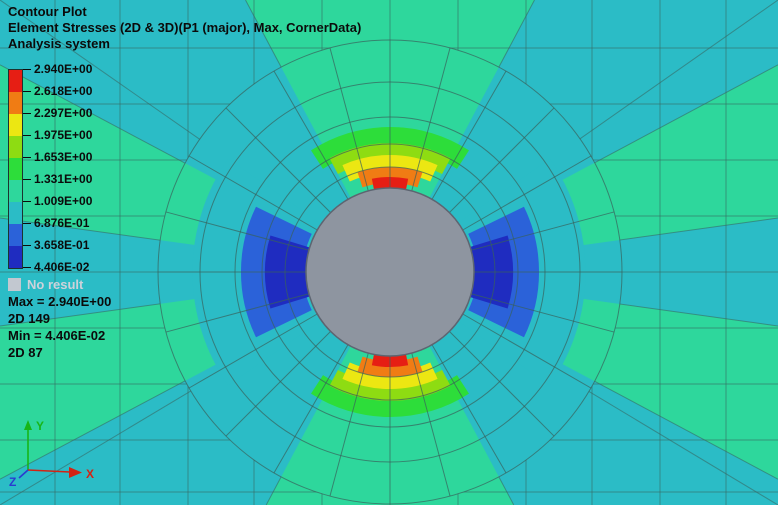 The height and width of the screenshot is (505, 778). Describe the element at coordinates (40, 426) in the screenshot. I see `y-axis-label: Y` at that location.